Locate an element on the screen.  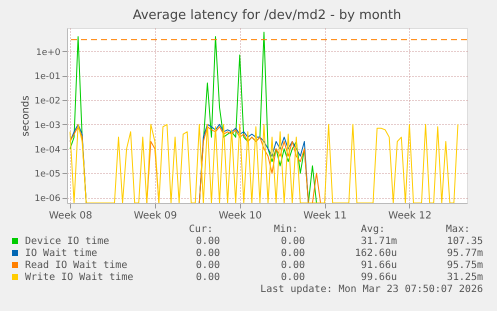
x-tick-label: Week 08 is located at coordinates (70, 216).